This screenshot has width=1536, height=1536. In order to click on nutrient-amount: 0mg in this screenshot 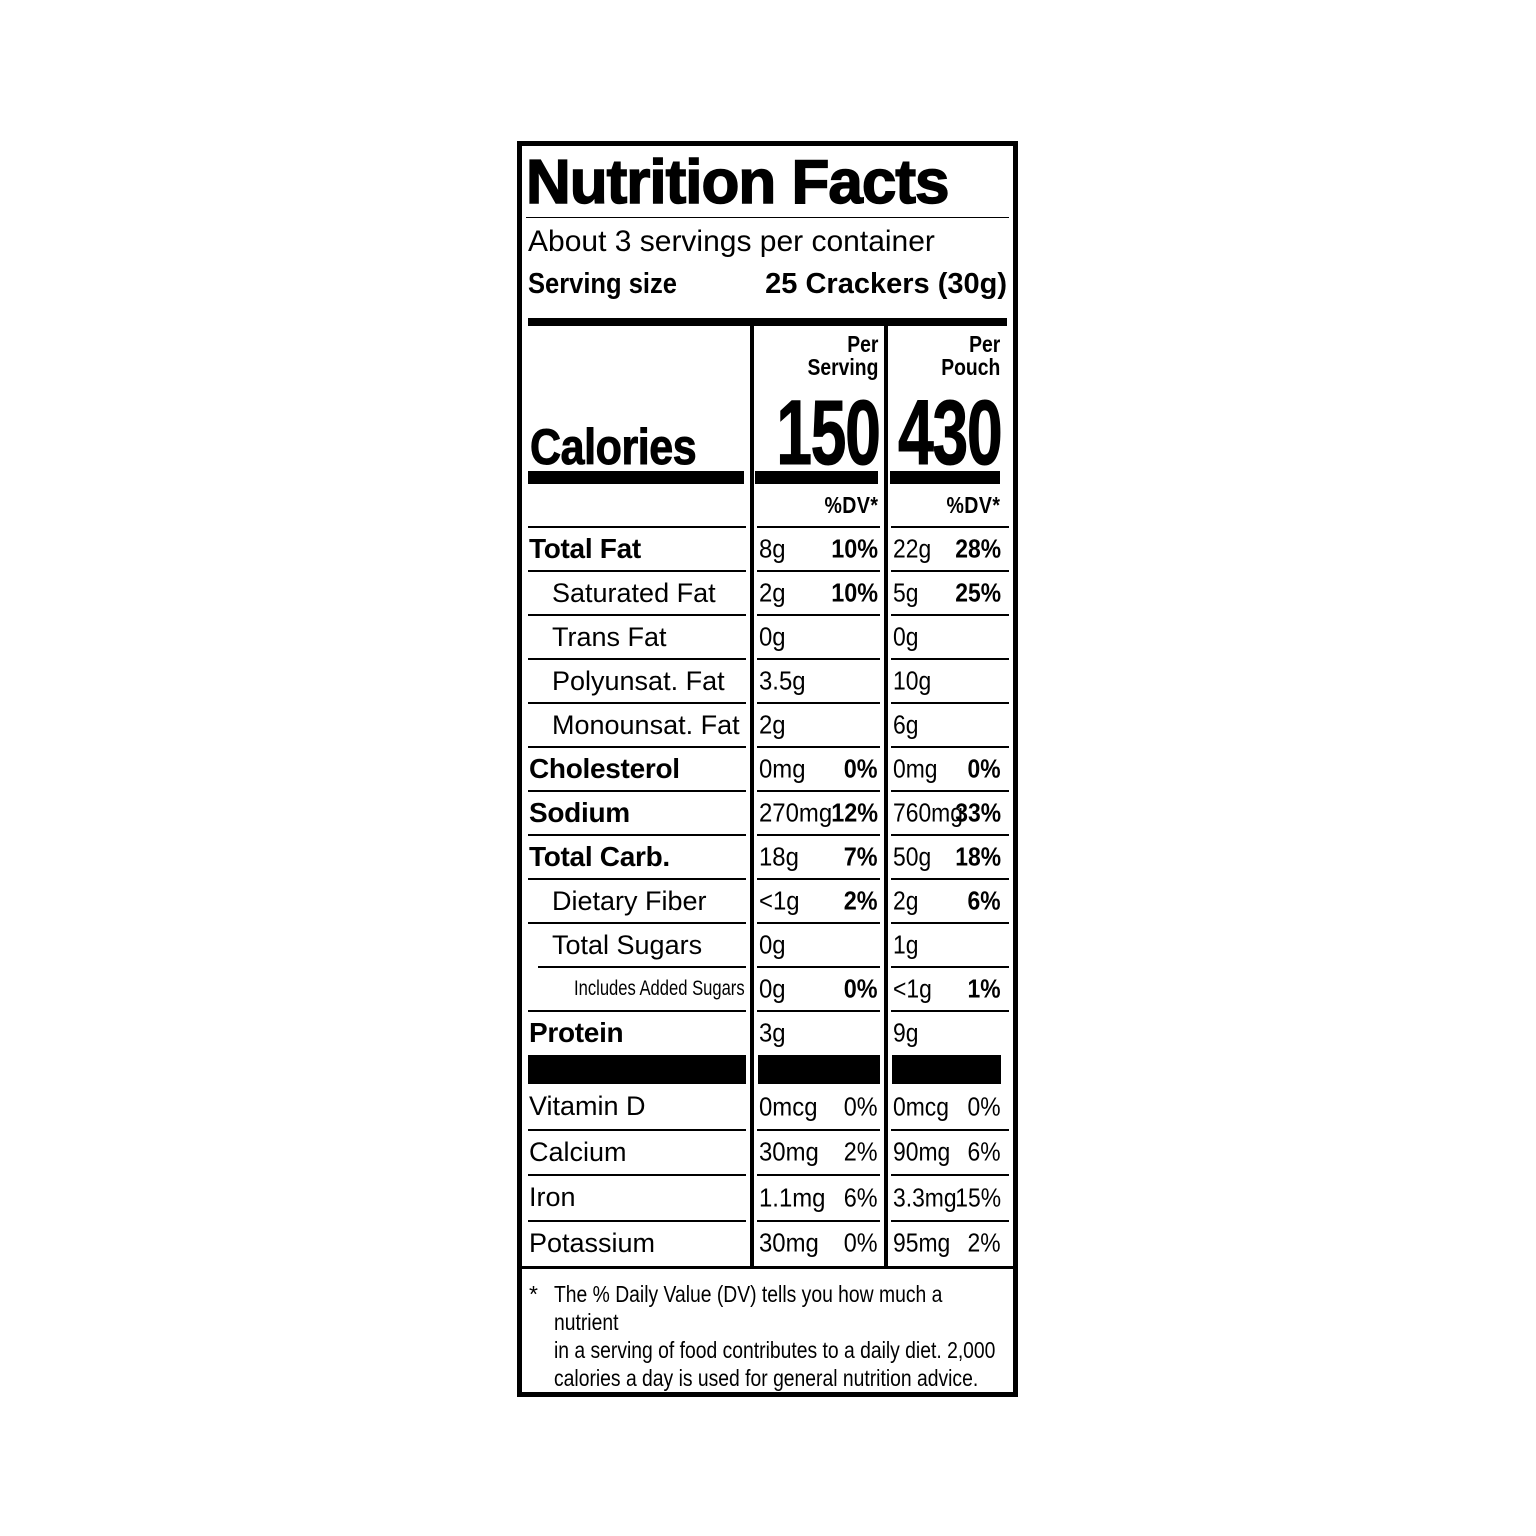, I will do `click(782, 768)`.